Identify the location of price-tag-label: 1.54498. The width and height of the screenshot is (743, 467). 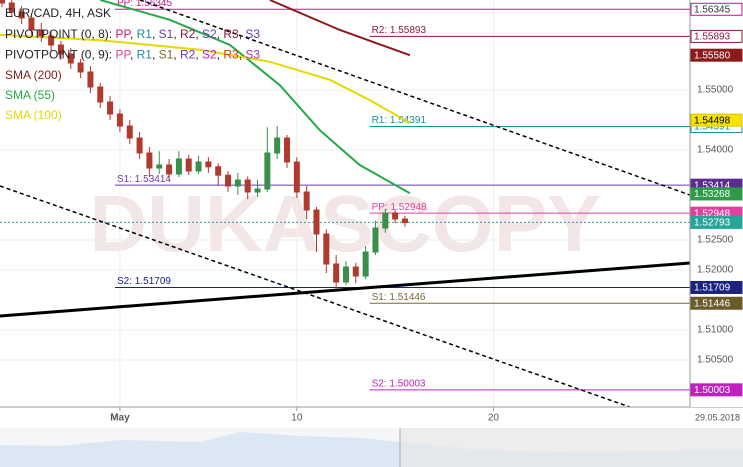
(712, 120).